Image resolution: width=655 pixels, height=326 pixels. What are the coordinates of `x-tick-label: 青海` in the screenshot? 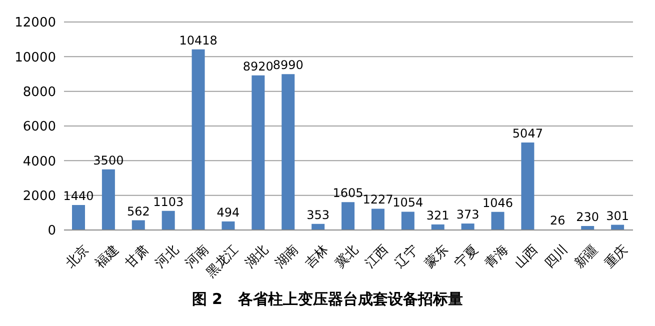 It's located at (497, 257).